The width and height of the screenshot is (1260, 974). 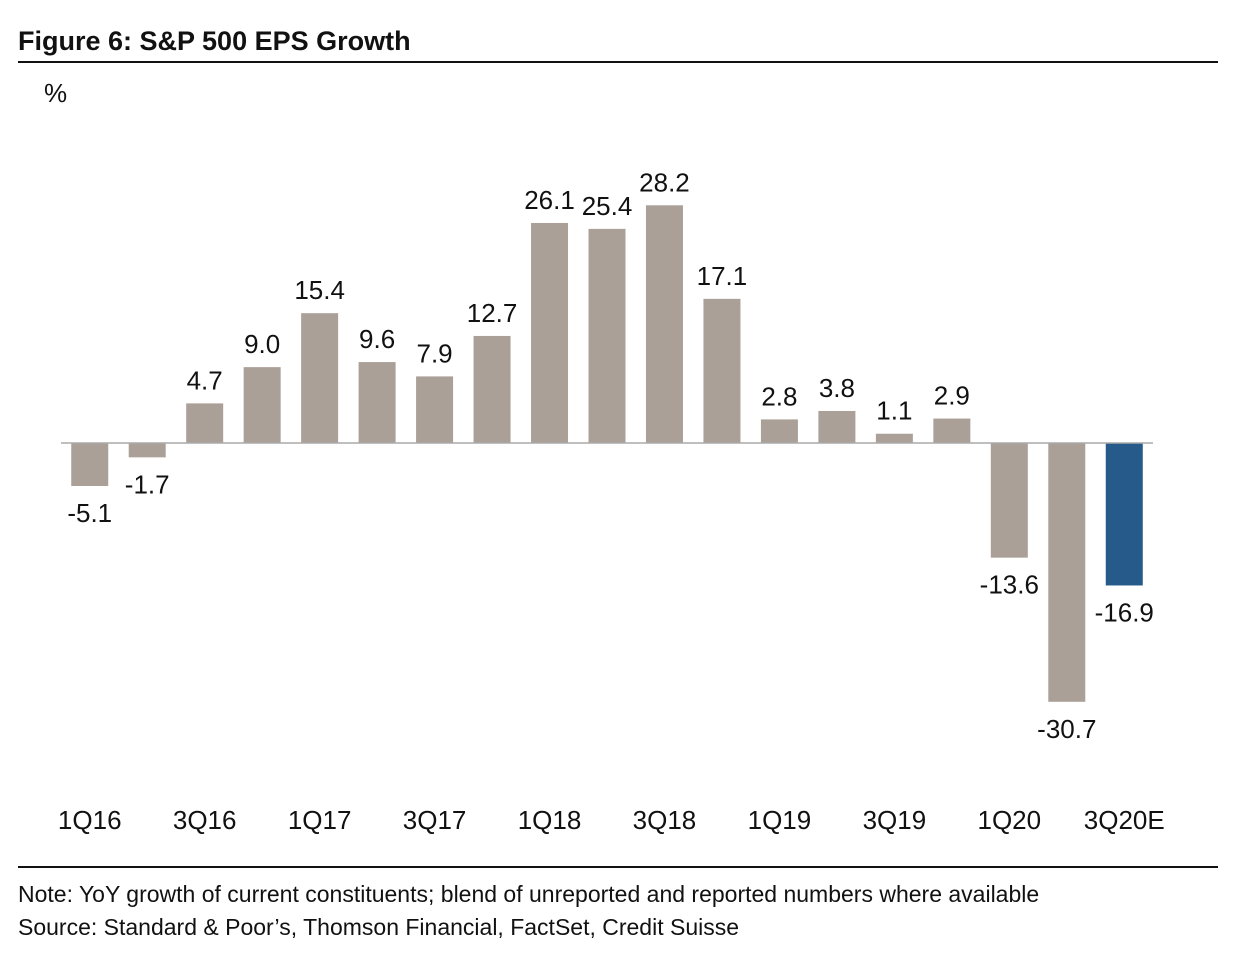 I want to click on data-label-1Q20: -13.6, so click(x=1009, y=585).